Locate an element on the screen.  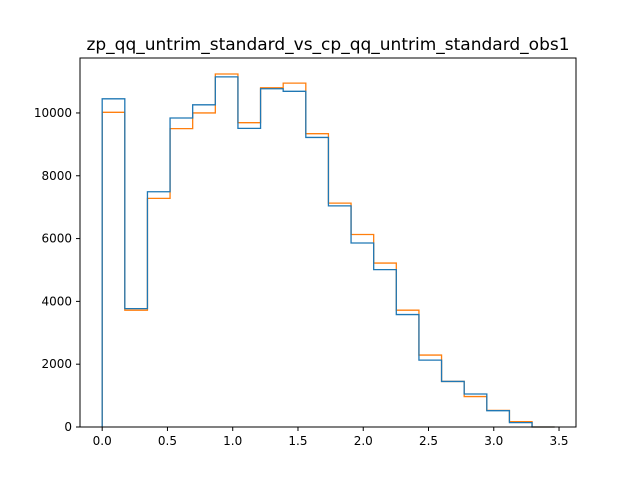
x-tick-label: 0.5 is located at coordinates (167, 441).